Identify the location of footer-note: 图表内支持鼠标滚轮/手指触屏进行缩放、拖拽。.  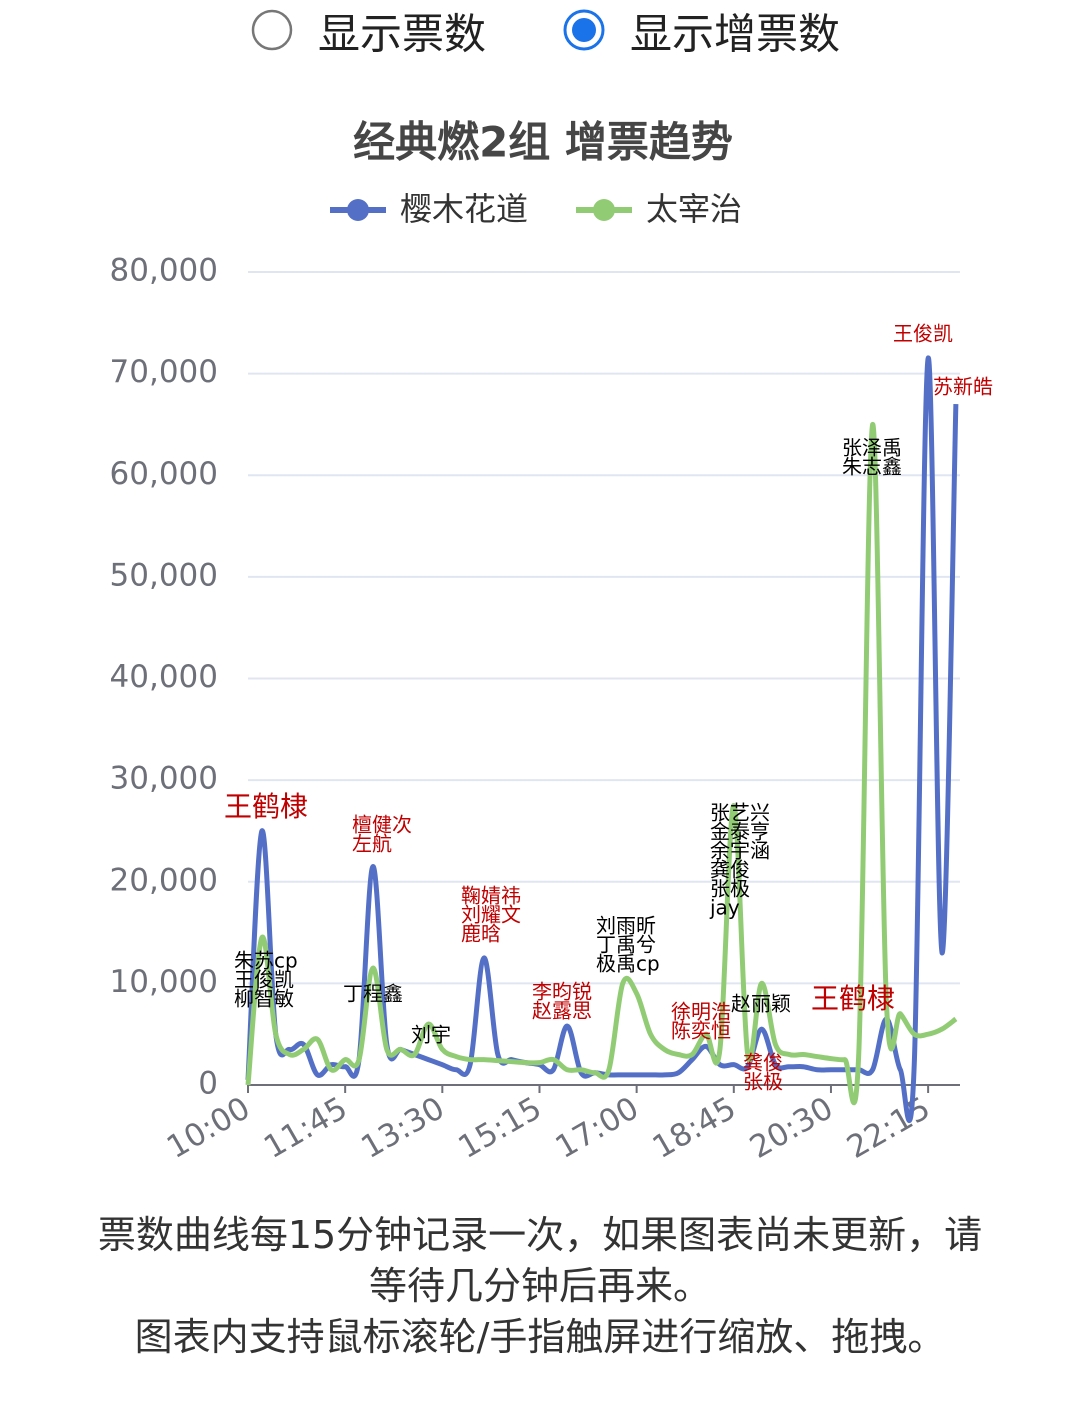
(540, 1337).